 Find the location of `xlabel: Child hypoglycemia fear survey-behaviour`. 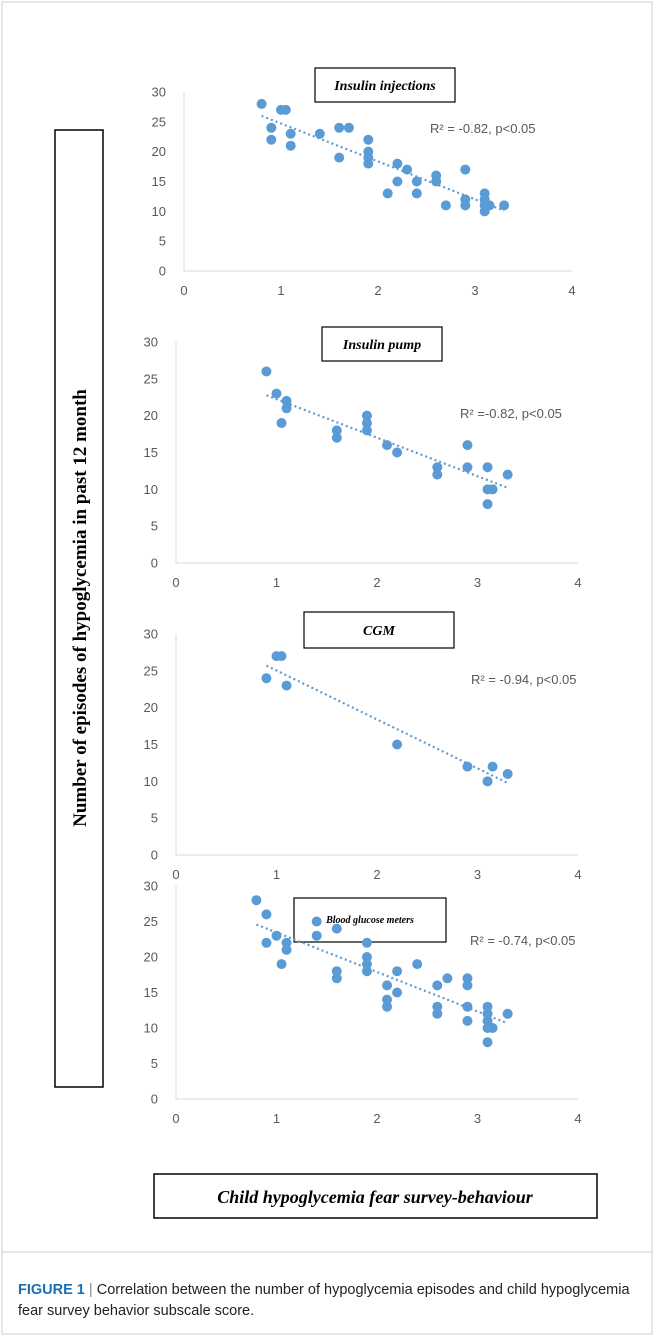

xlabel: Child hypoglycemia fear survey-behaviour is located at coordinates (375, 1197).